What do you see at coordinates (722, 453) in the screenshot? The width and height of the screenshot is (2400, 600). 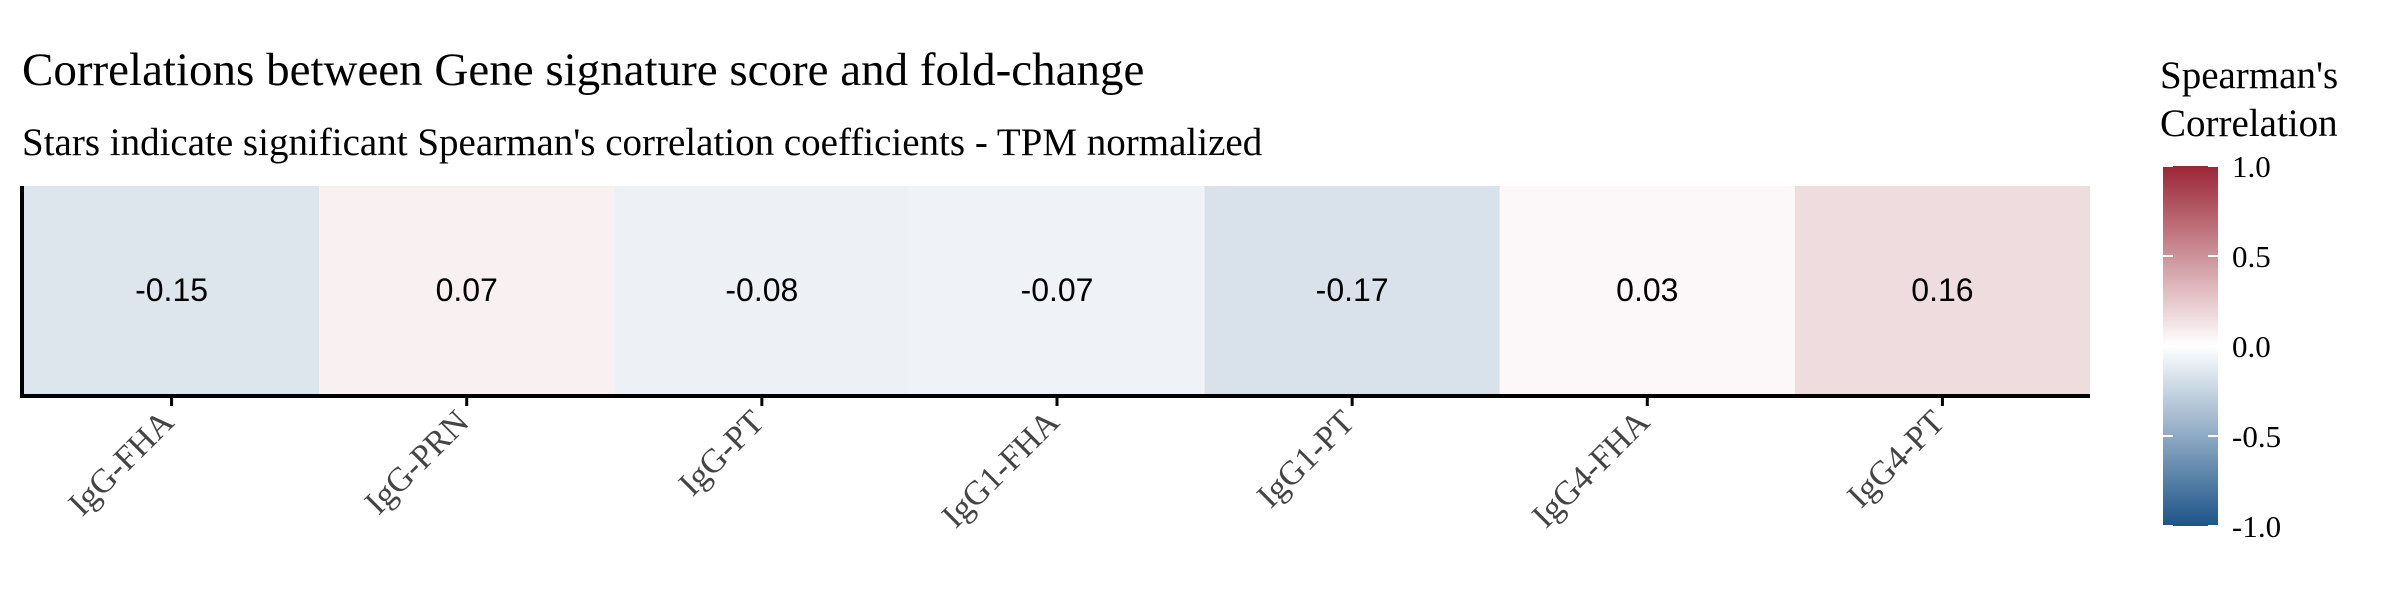 I see `x-tick-label: IgG-PT` at bounding box center [722, 453].